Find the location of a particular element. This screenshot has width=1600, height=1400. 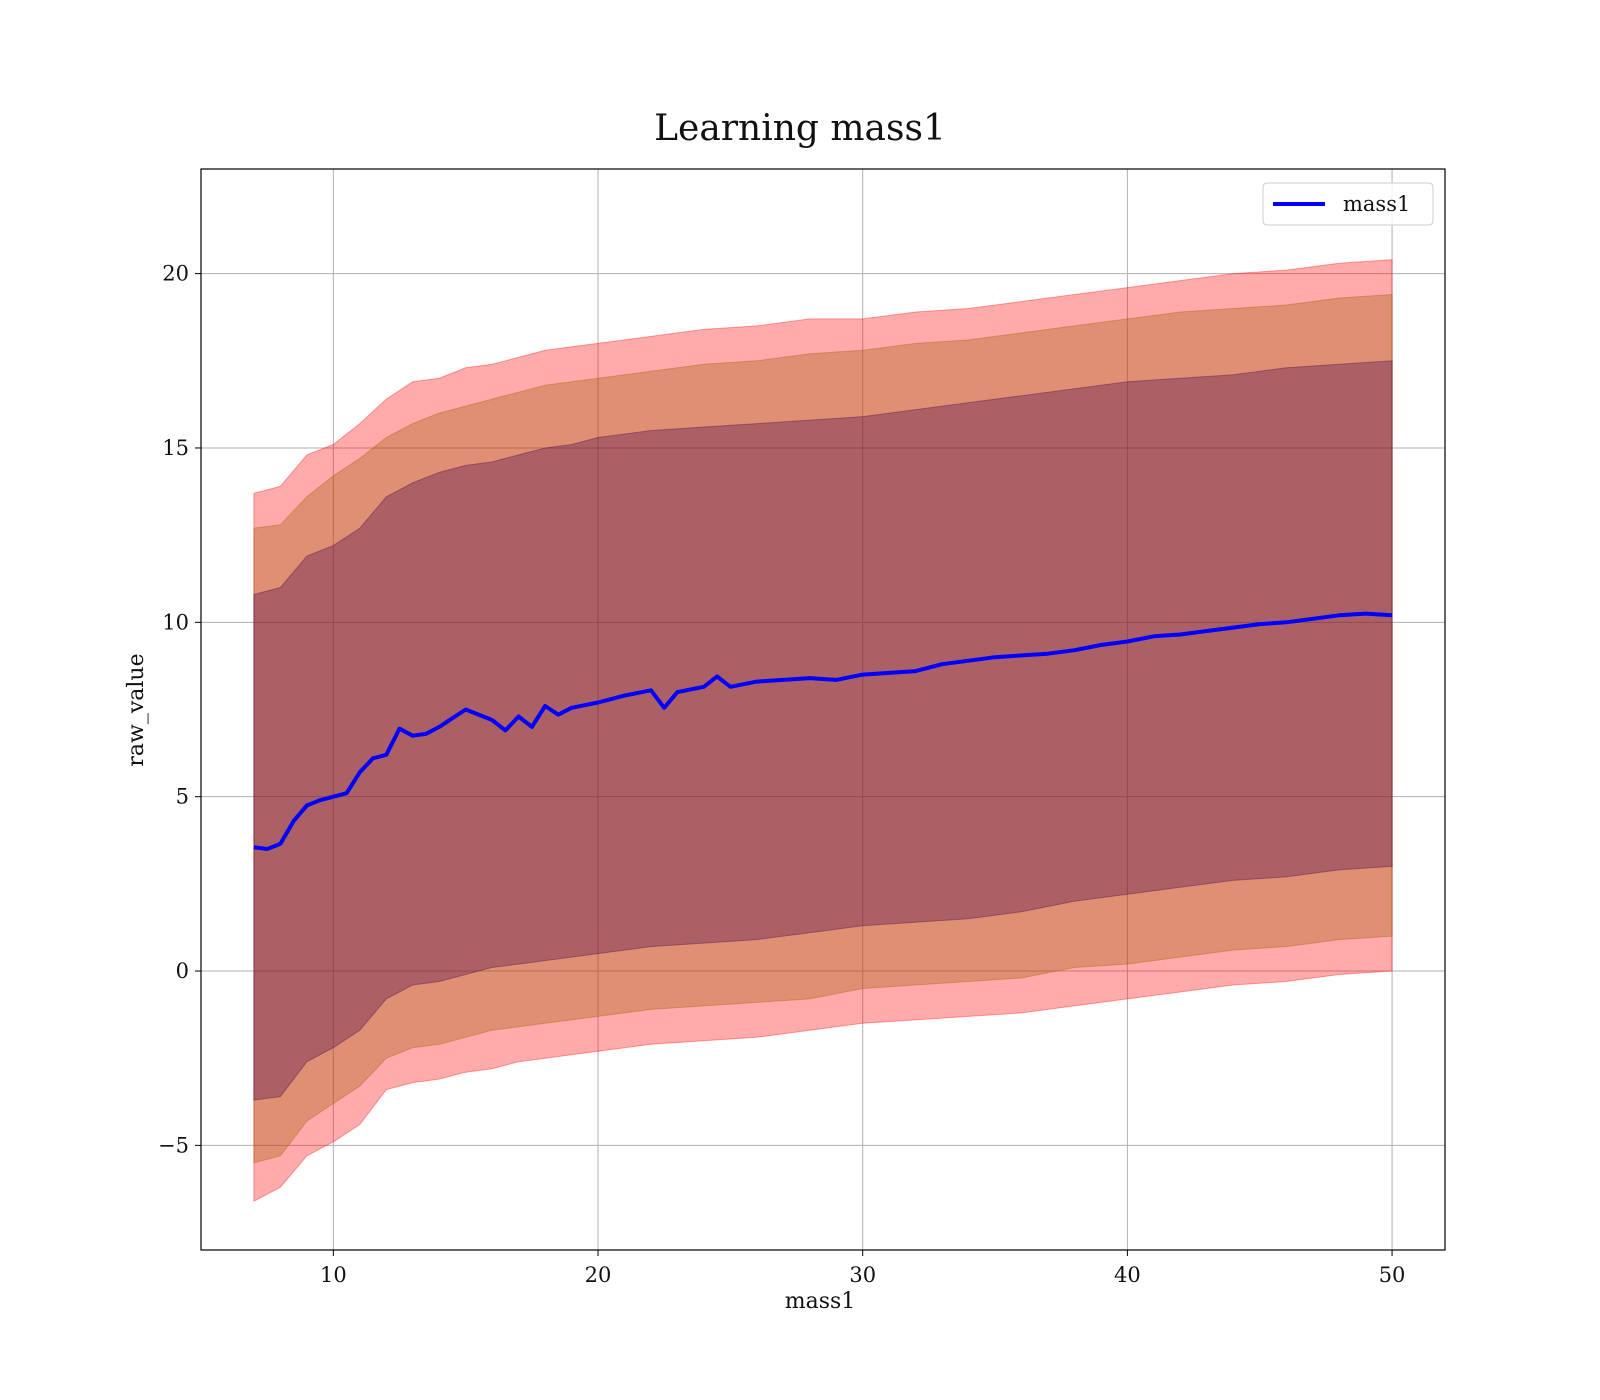

legend: mass1 is located at coordinates (1348, 204).